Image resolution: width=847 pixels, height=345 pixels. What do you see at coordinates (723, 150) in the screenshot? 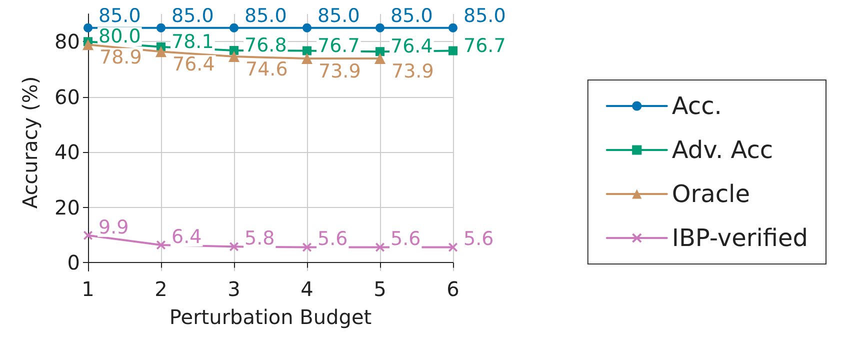
I see `legend-label: Adv. Acc` at bounding box center [723, 150].